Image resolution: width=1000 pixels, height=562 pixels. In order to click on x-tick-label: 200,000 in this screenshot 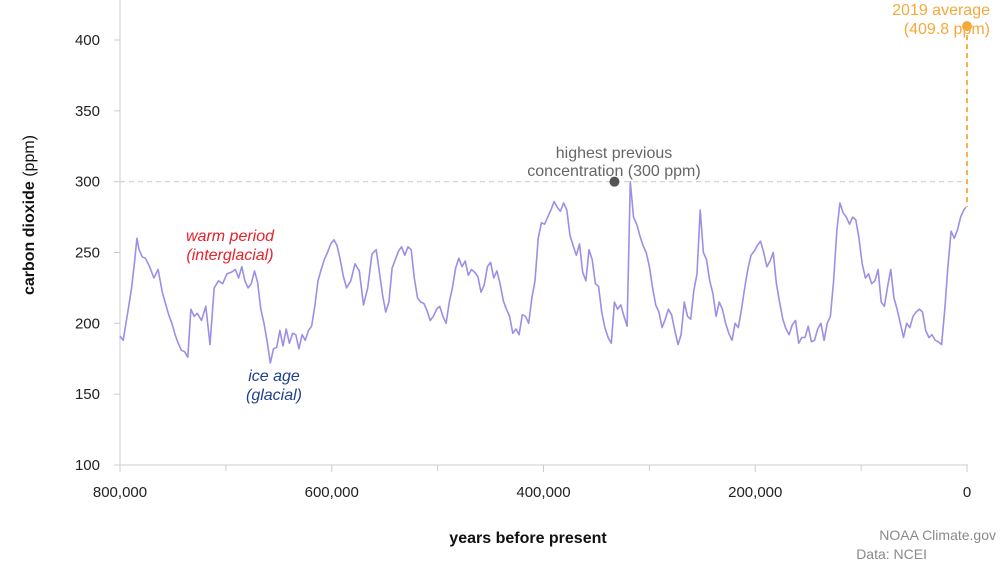, I will do `click(755, 492)`.